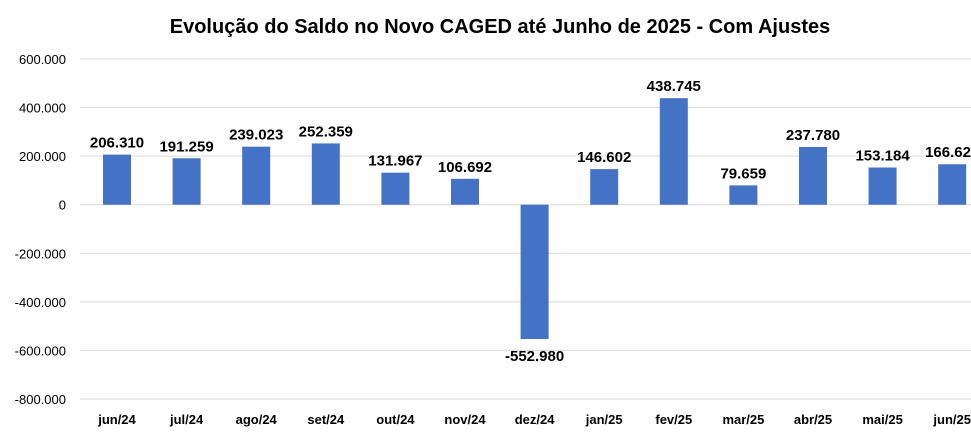 This screenshot has width=971, height=439. Describe the element at coordinates (42, 108) in the screenshot. I see `y-tick-label: 400.000` at that location.